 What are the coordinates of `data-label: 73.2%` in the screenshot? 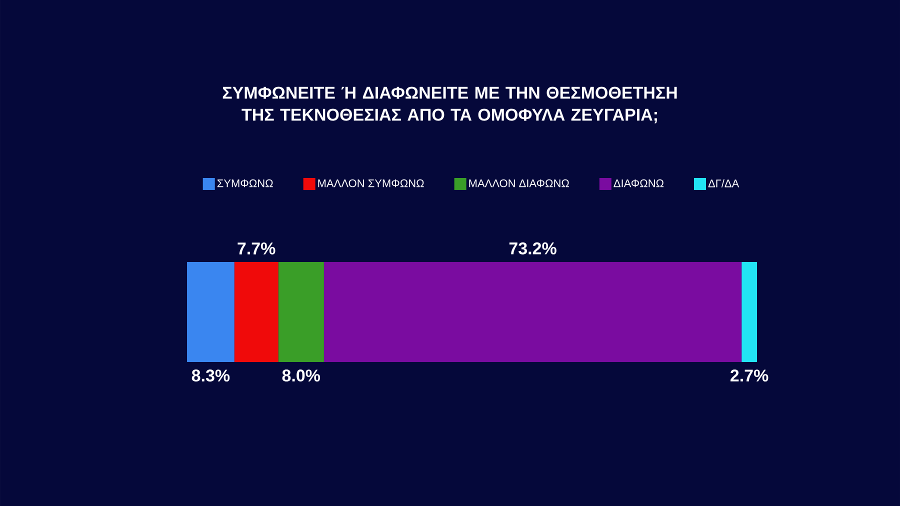 It's located at (532, 248).